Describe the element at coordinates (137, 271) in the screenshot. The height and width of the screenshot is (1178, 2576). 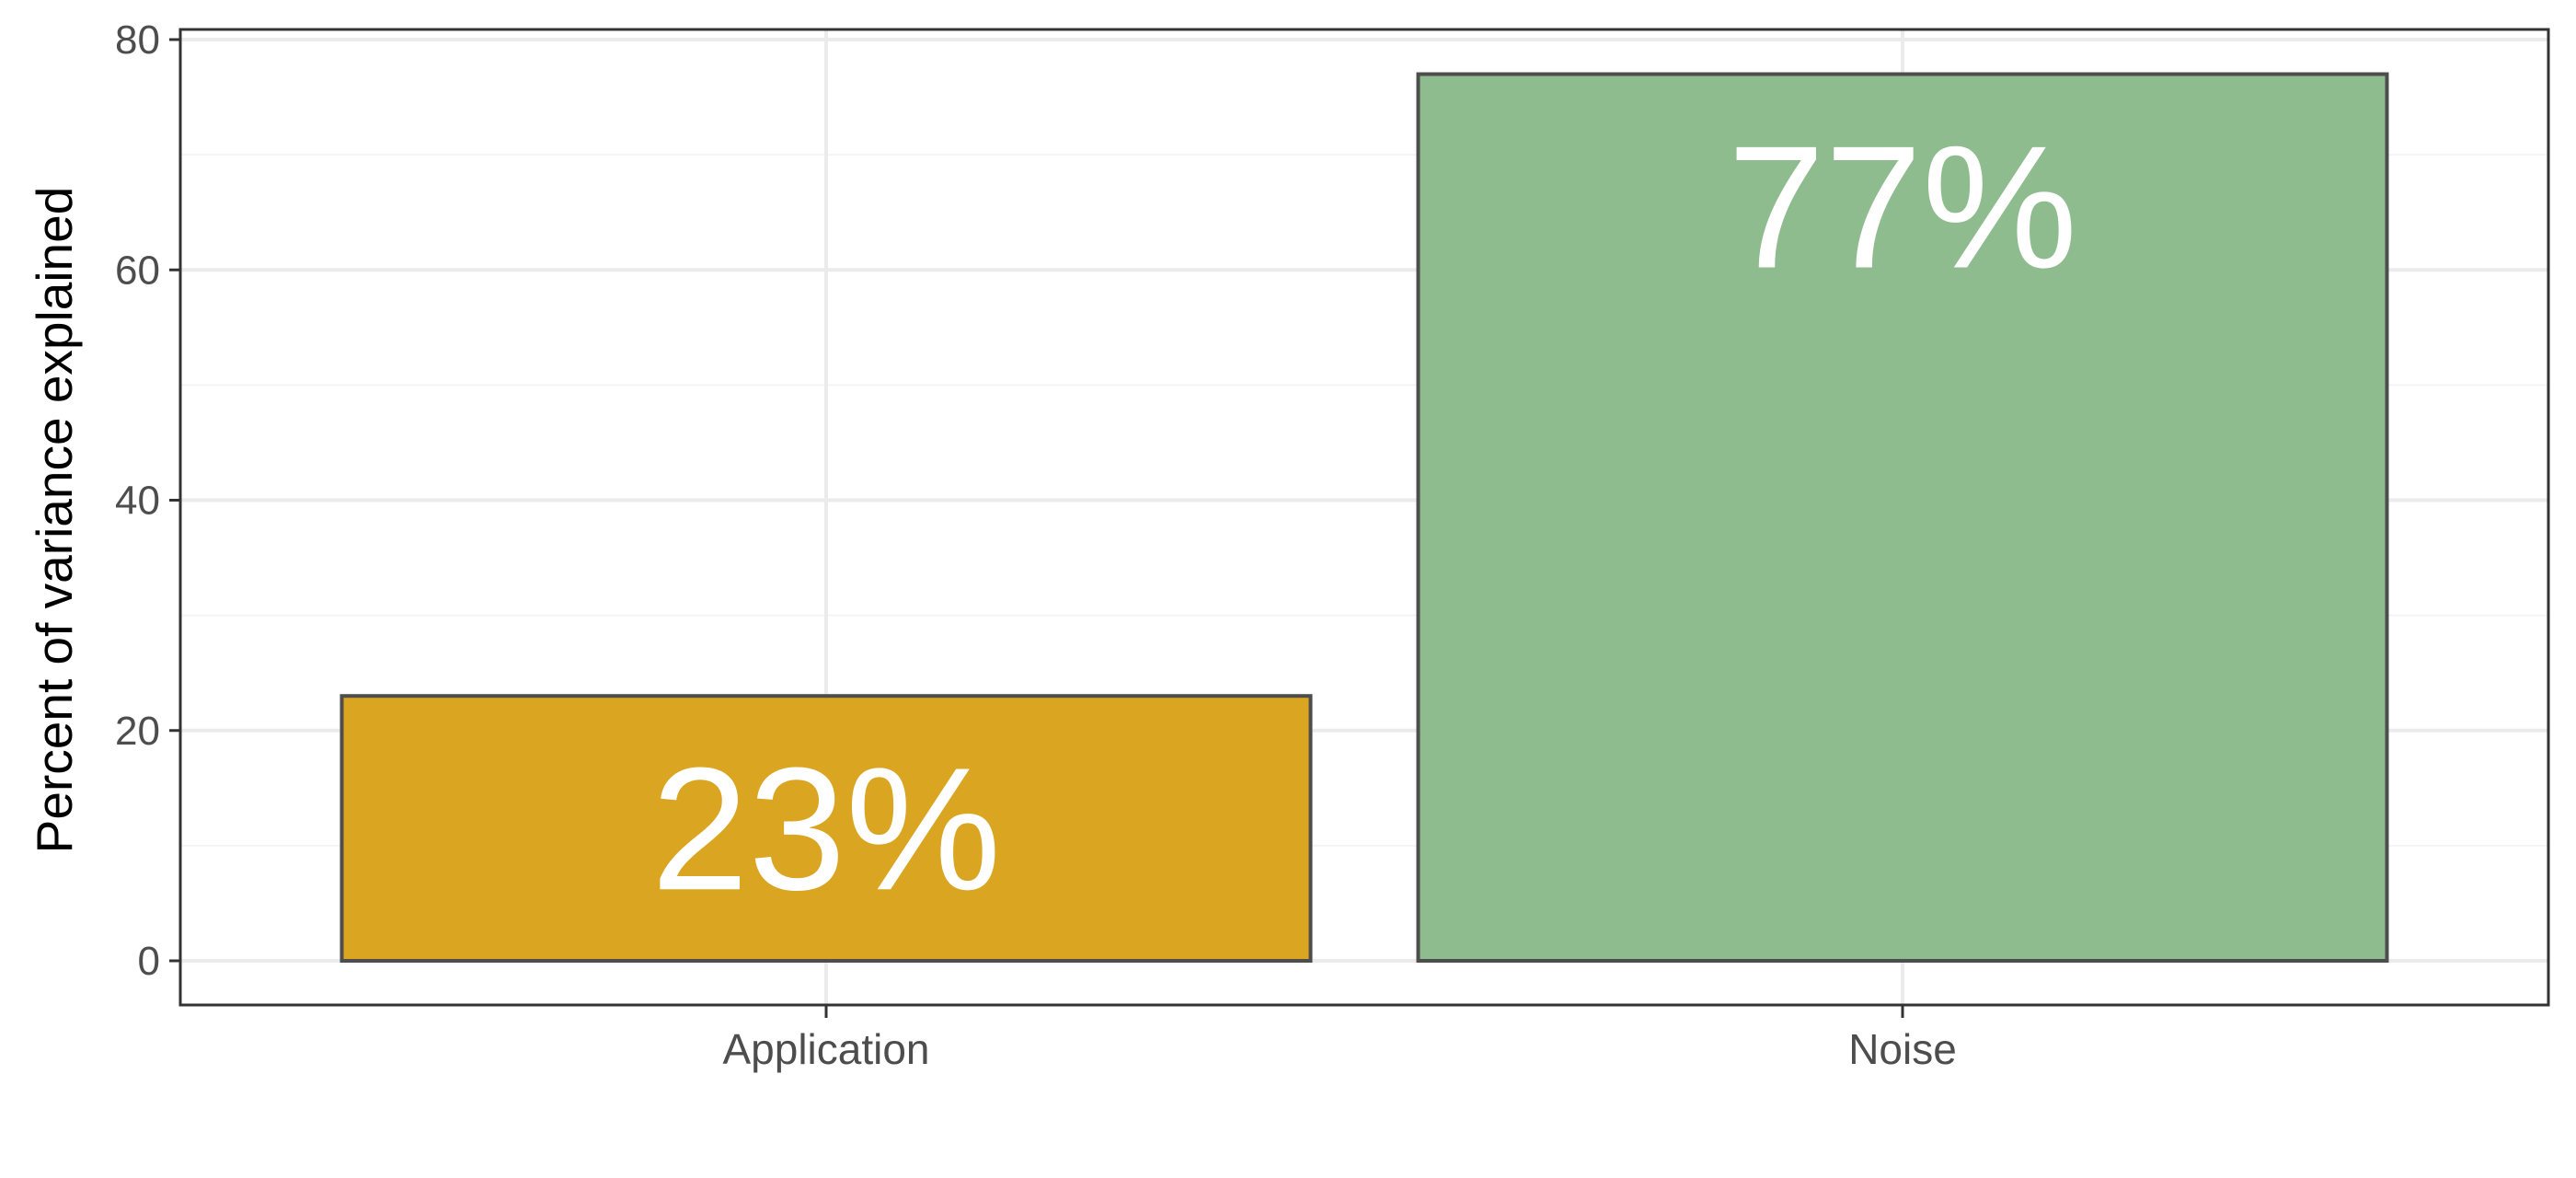
I see `y-tick-label: 60` at that location.